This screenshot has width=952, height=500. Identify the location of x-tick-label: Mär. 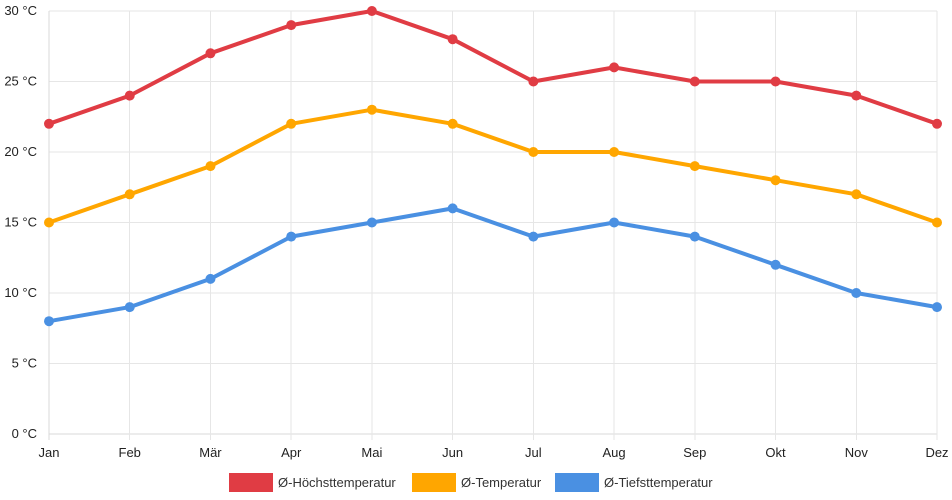
(210, 452).